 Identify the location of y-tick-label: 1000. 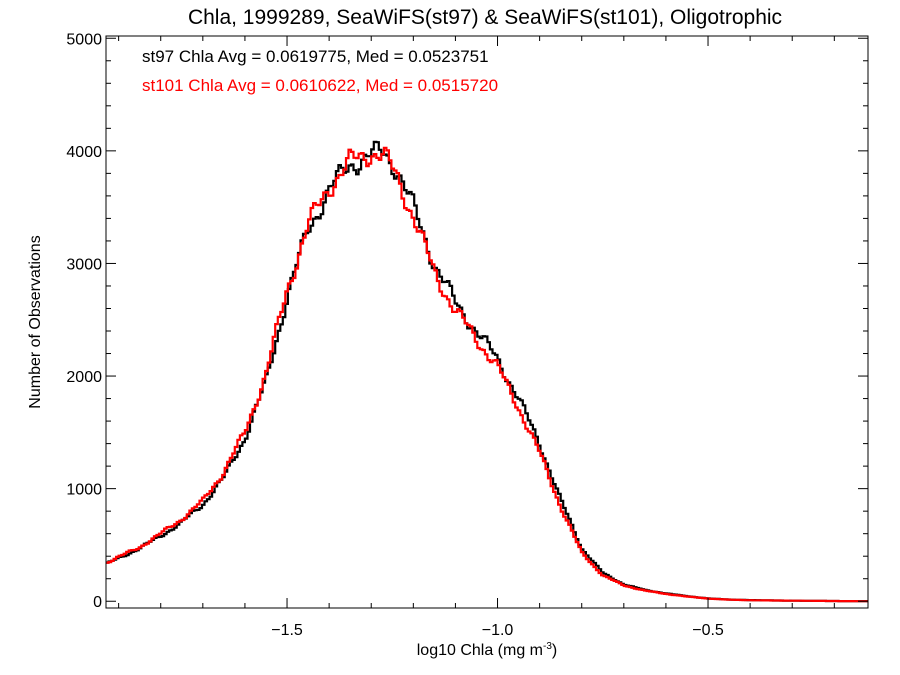
(84, 490).